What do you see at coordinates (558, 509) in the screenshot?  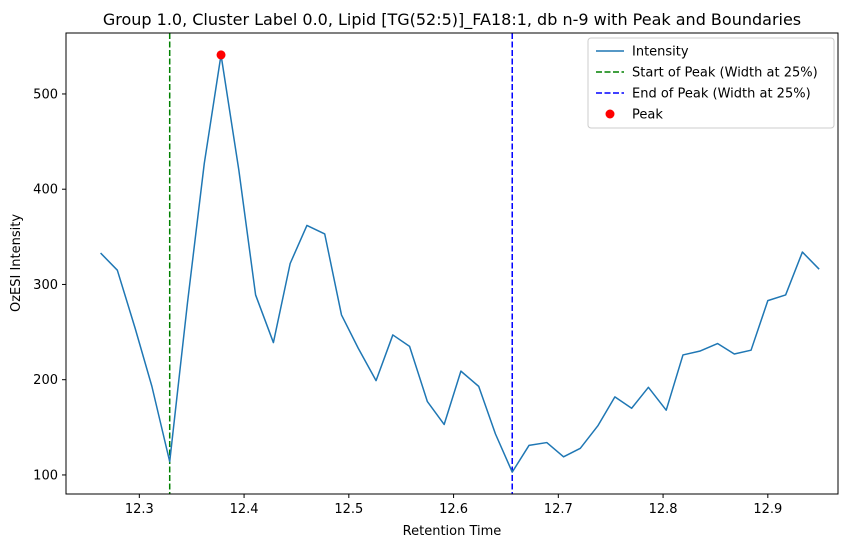 I see `x-tick-label: 12.7` at bounding box center [558, 509].